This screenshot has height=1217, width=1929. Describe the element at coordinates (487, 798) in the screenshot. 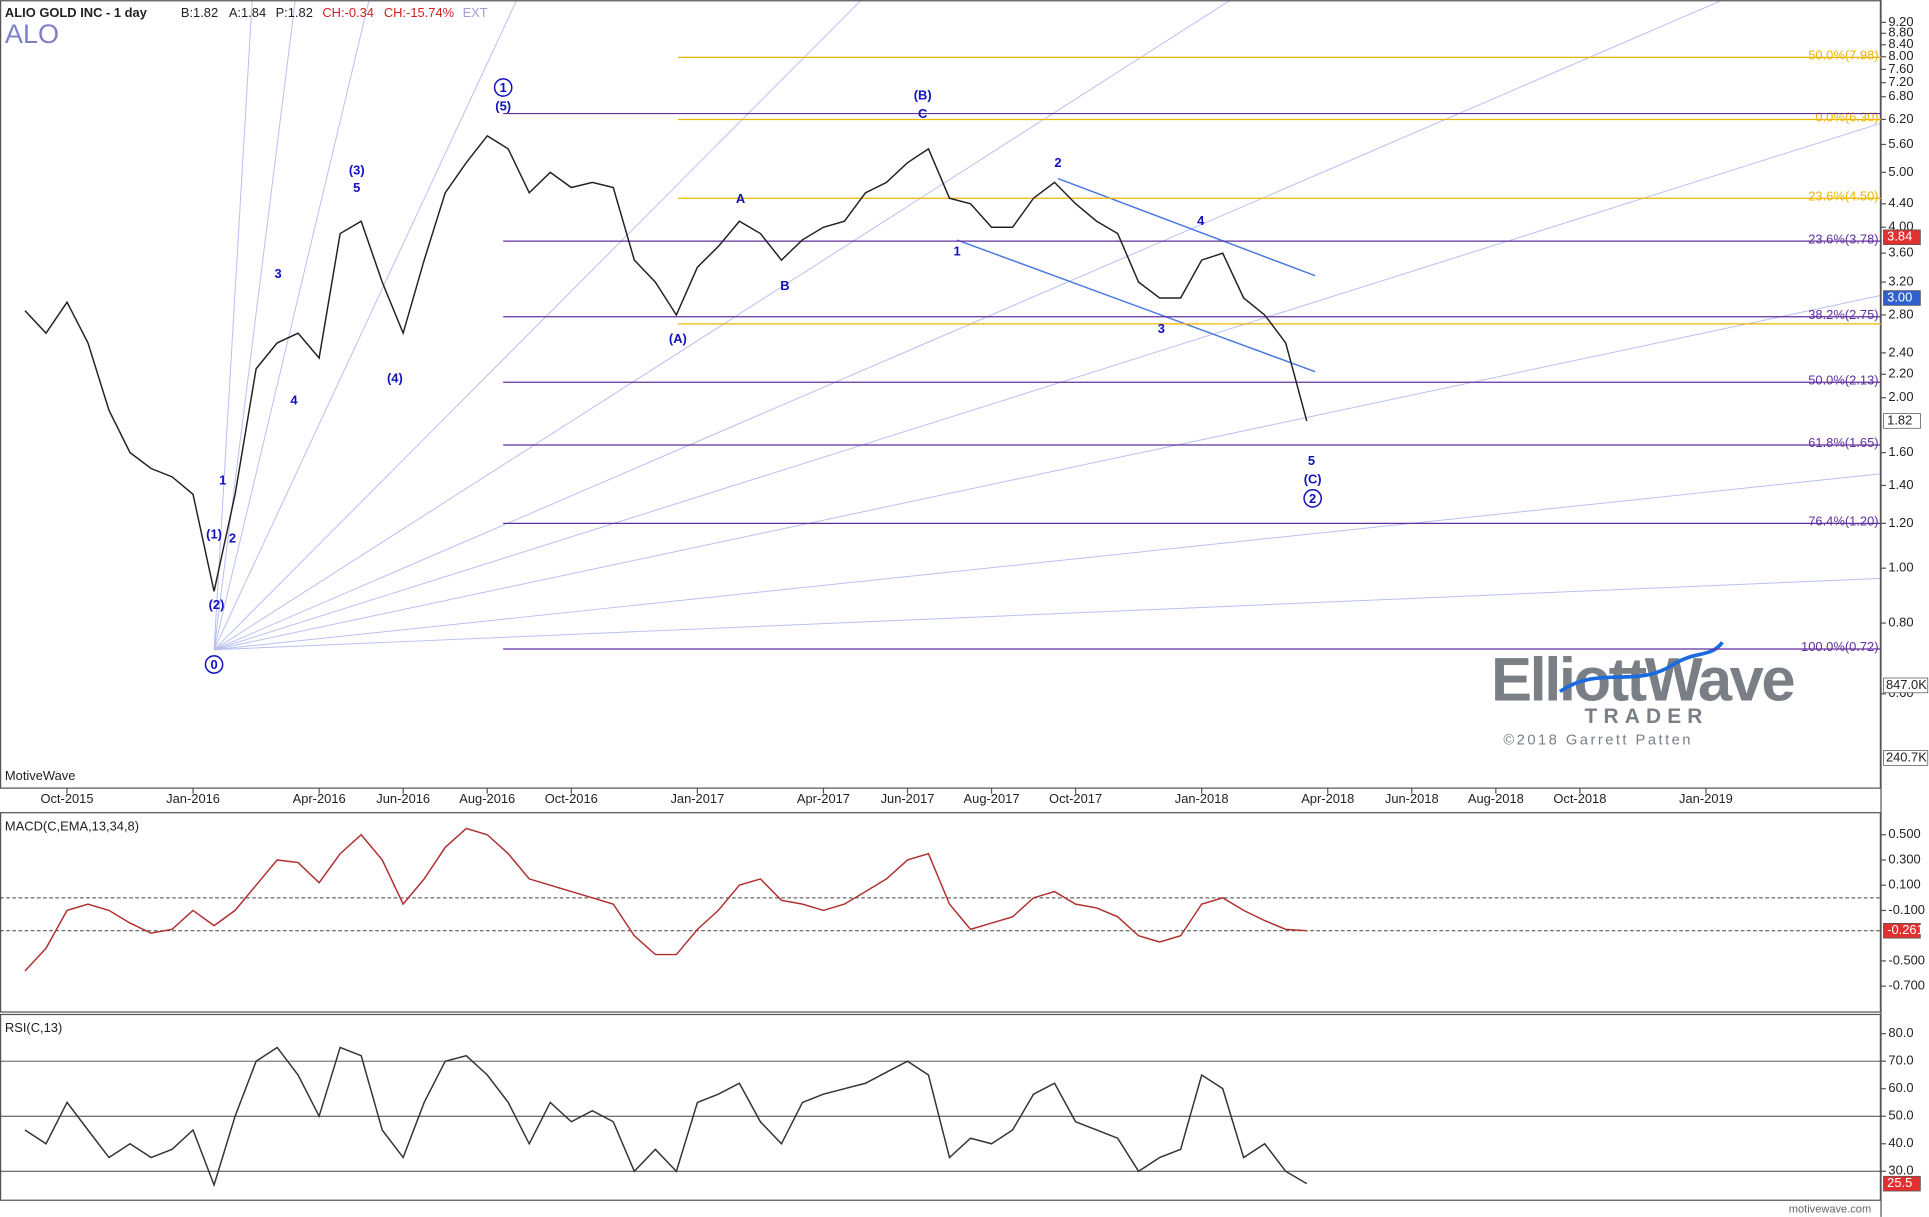

I see `x-tick-label: Aug-2016` at that location.